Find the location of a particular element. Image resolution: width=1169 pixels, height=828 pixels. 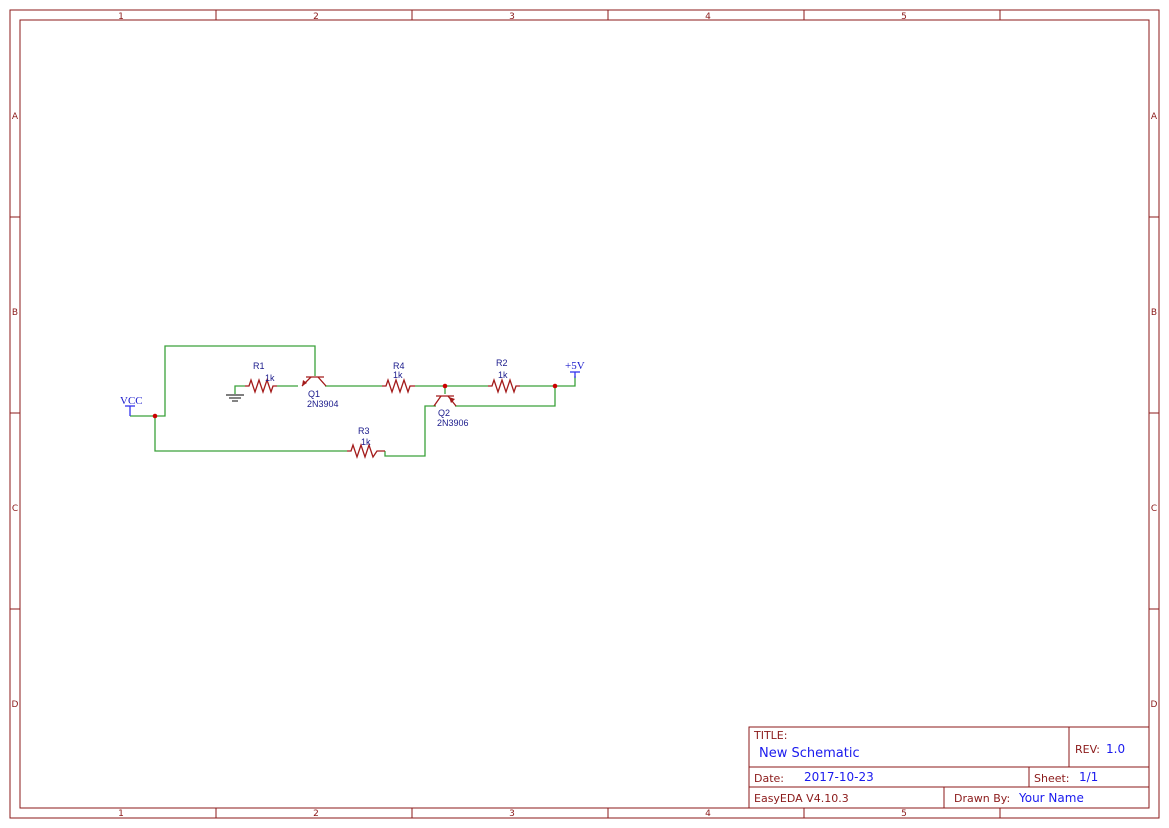

r1-ref: R1 is located at coordinates (259, 366).